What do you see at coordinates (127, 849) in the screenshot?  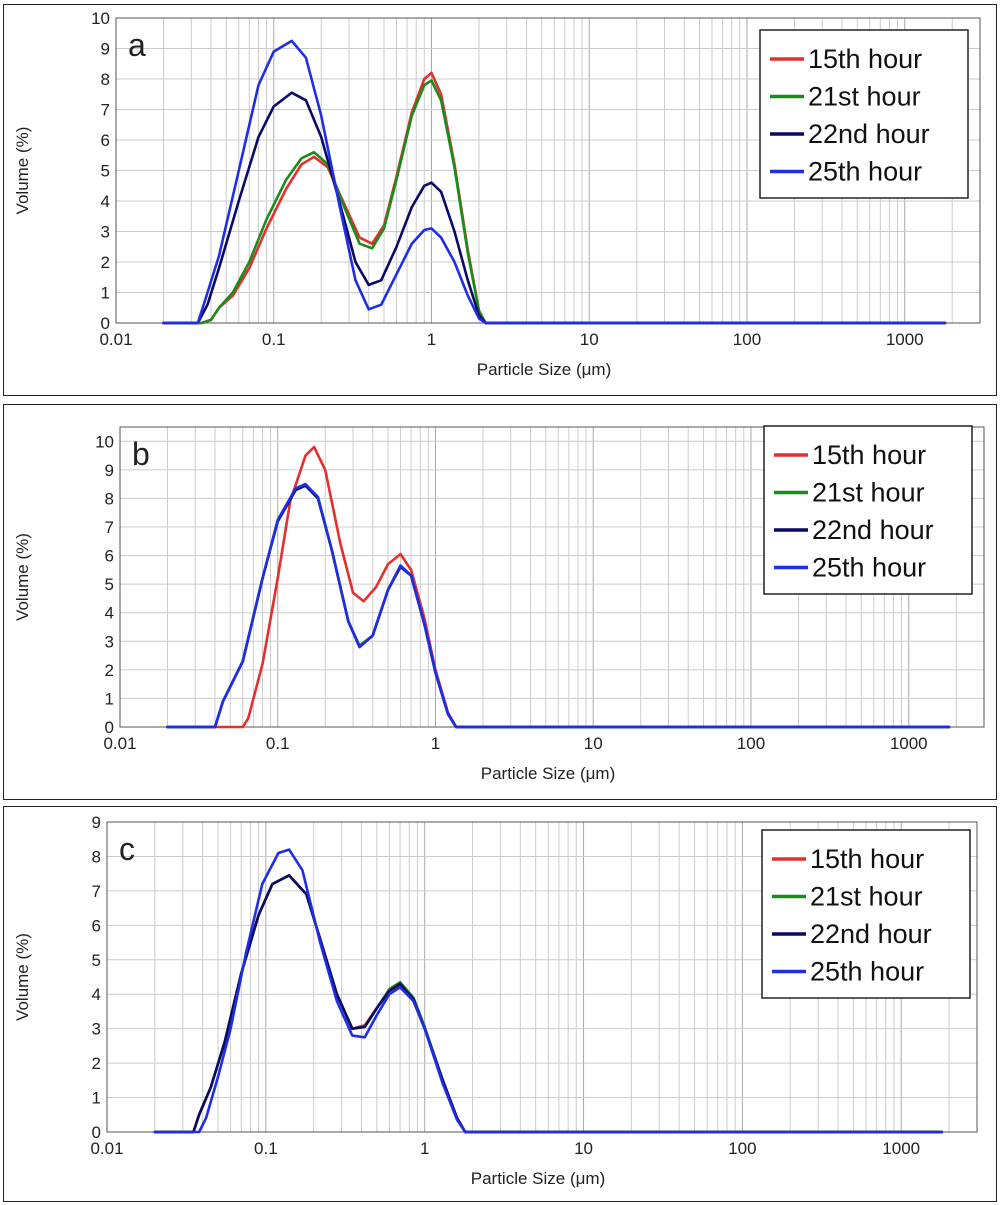 I see `panel-label: c` at bounding box center [127, 849].